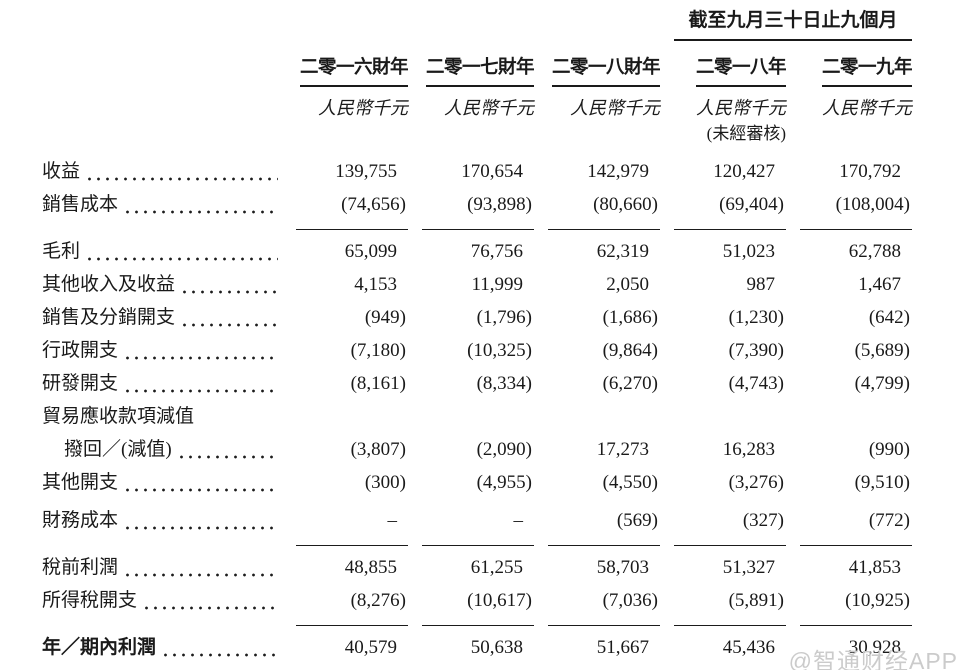 This screenshot has width=966, height=670. What do you see at coordinates (874, 251) in the screenshot?
I see `cell-value: 62,788` at bounding box center [874, 251].